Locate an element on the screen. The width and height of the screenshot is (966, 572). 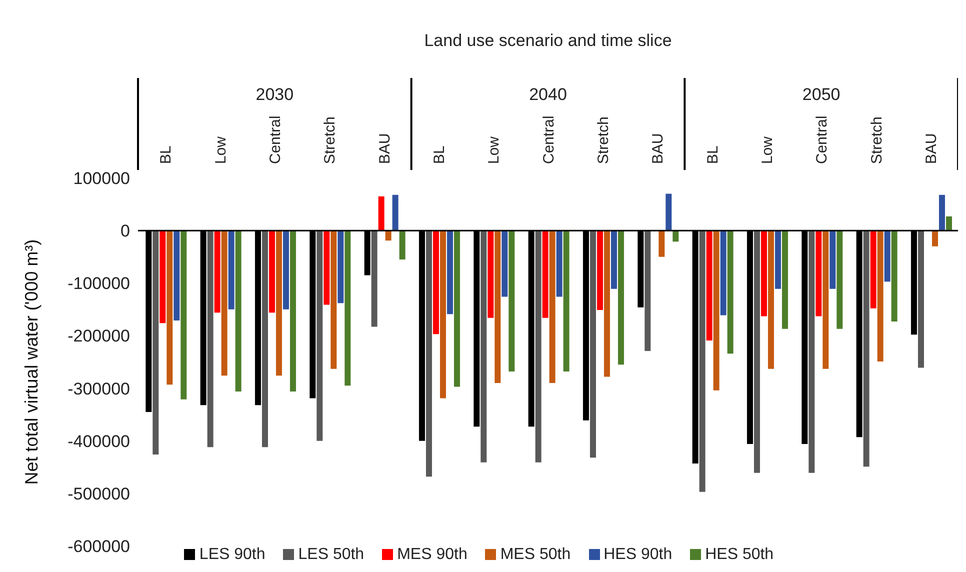
y-tick-label: -600000 is located at coordinates (99, 546).